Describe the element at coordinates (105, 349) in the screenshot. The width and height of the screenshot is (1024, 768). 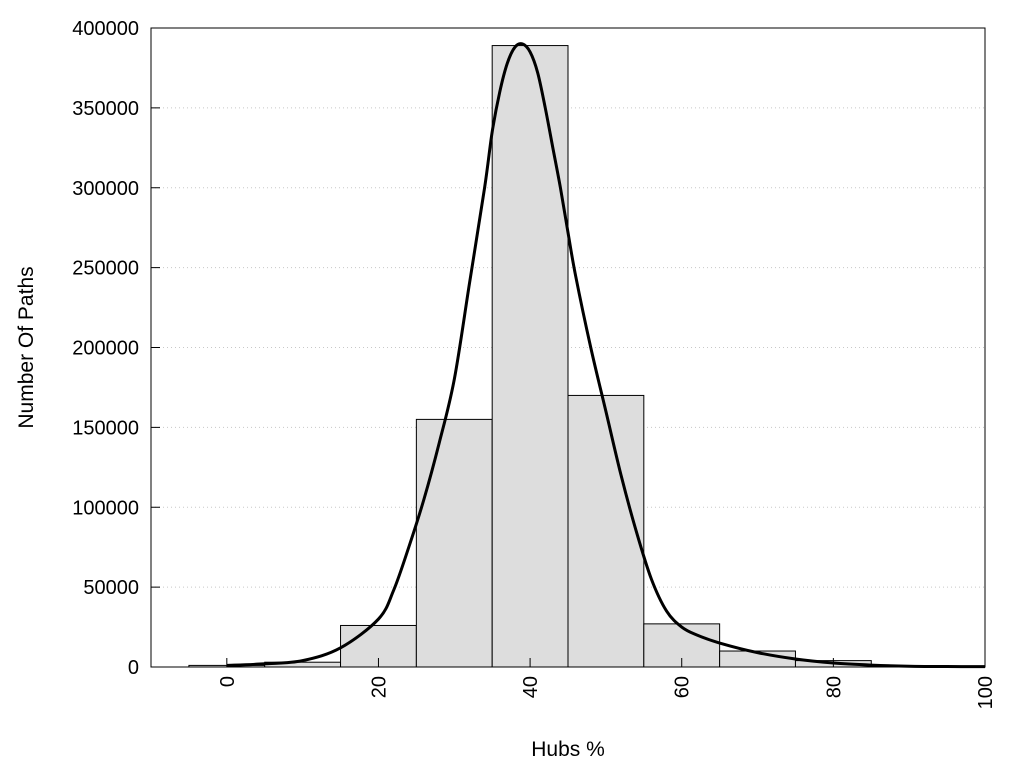
I see `y-tick-label: 200000` at that location.